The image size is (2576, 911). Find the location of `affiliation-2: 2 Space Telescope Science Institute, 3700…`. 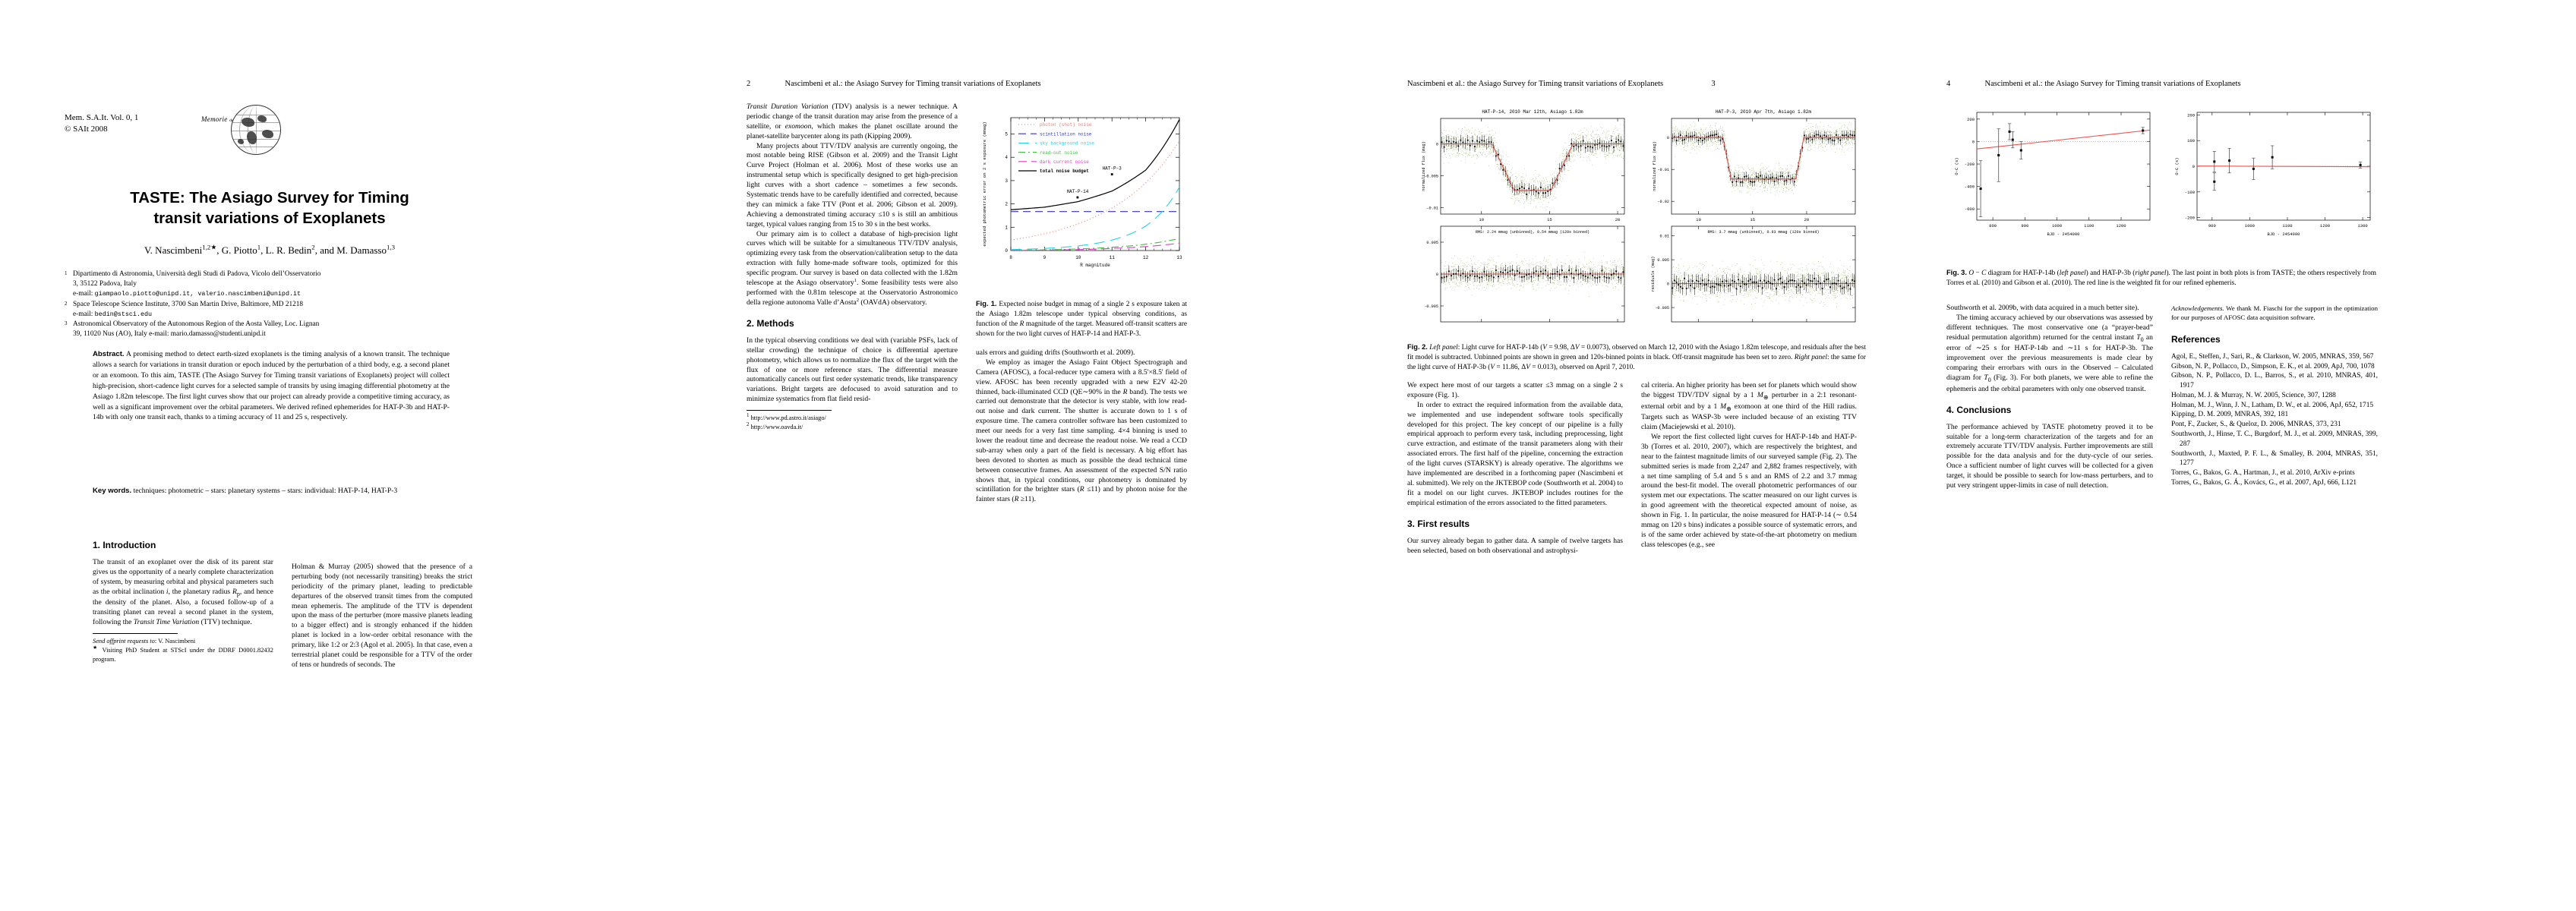

affiliation-2: 2 Space Telescope Science Institute, 3700… is located at coordinates (266, 310).